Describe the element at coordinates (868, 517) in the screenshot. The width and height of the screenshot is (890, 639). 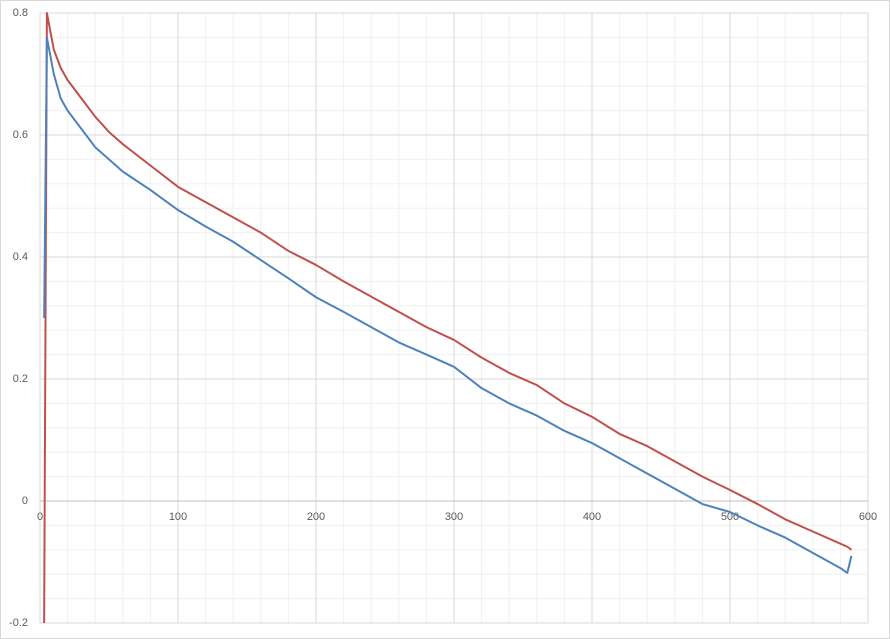
I see `x-tick-label: 600` at that location.